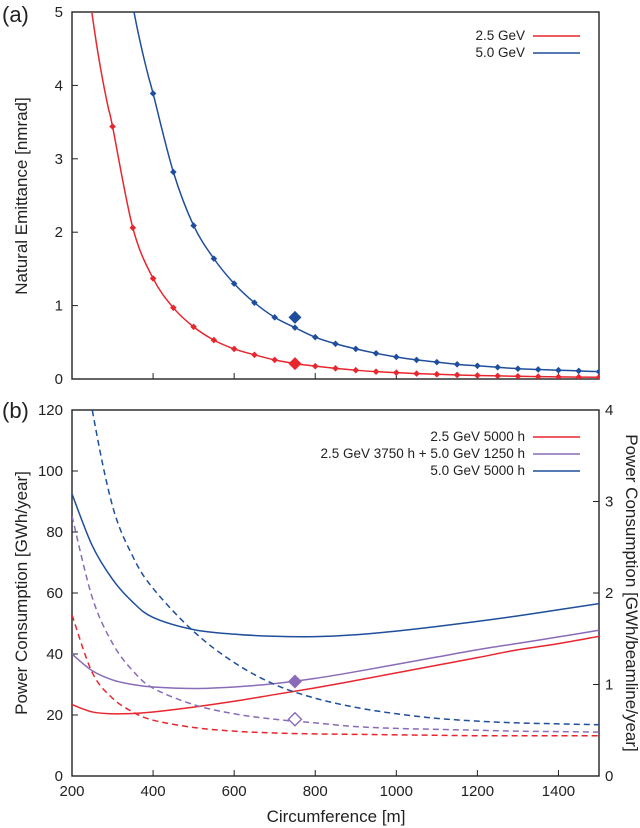  I want to click on b-ytick-label-0: 0, so click(59, 776).